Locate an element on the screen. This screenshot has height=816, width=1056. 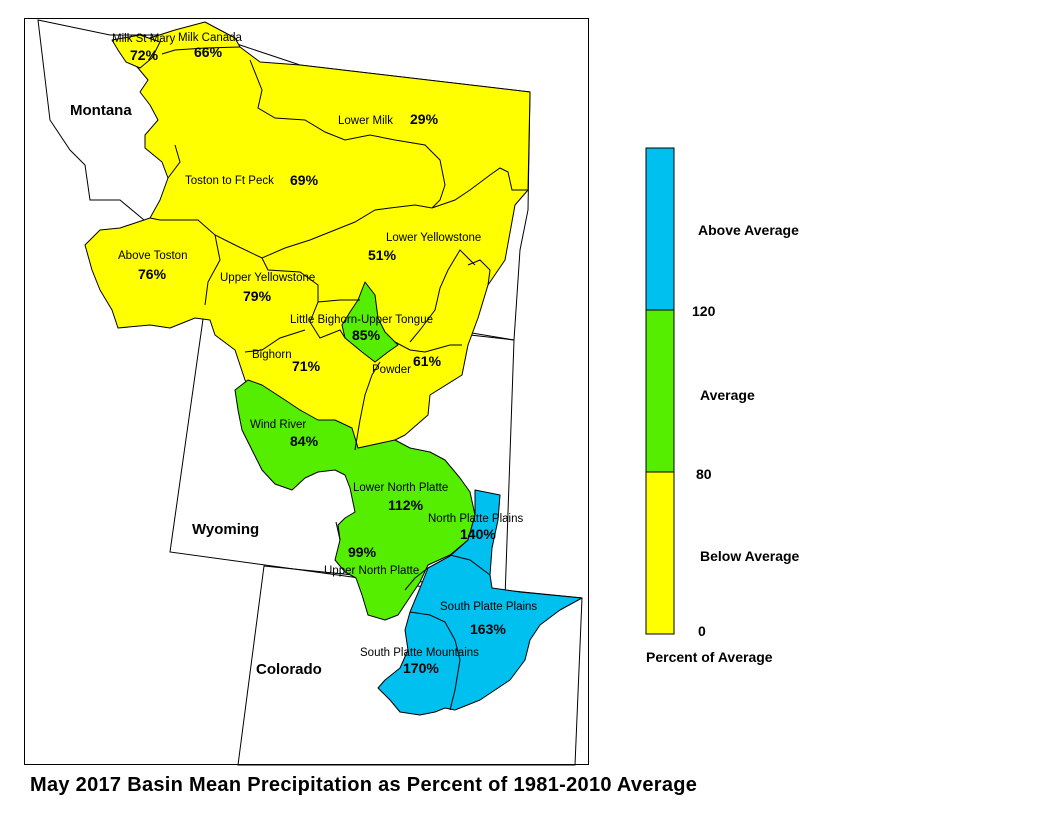
basin-name-powder: Powder is located at coordinates (391, 370).